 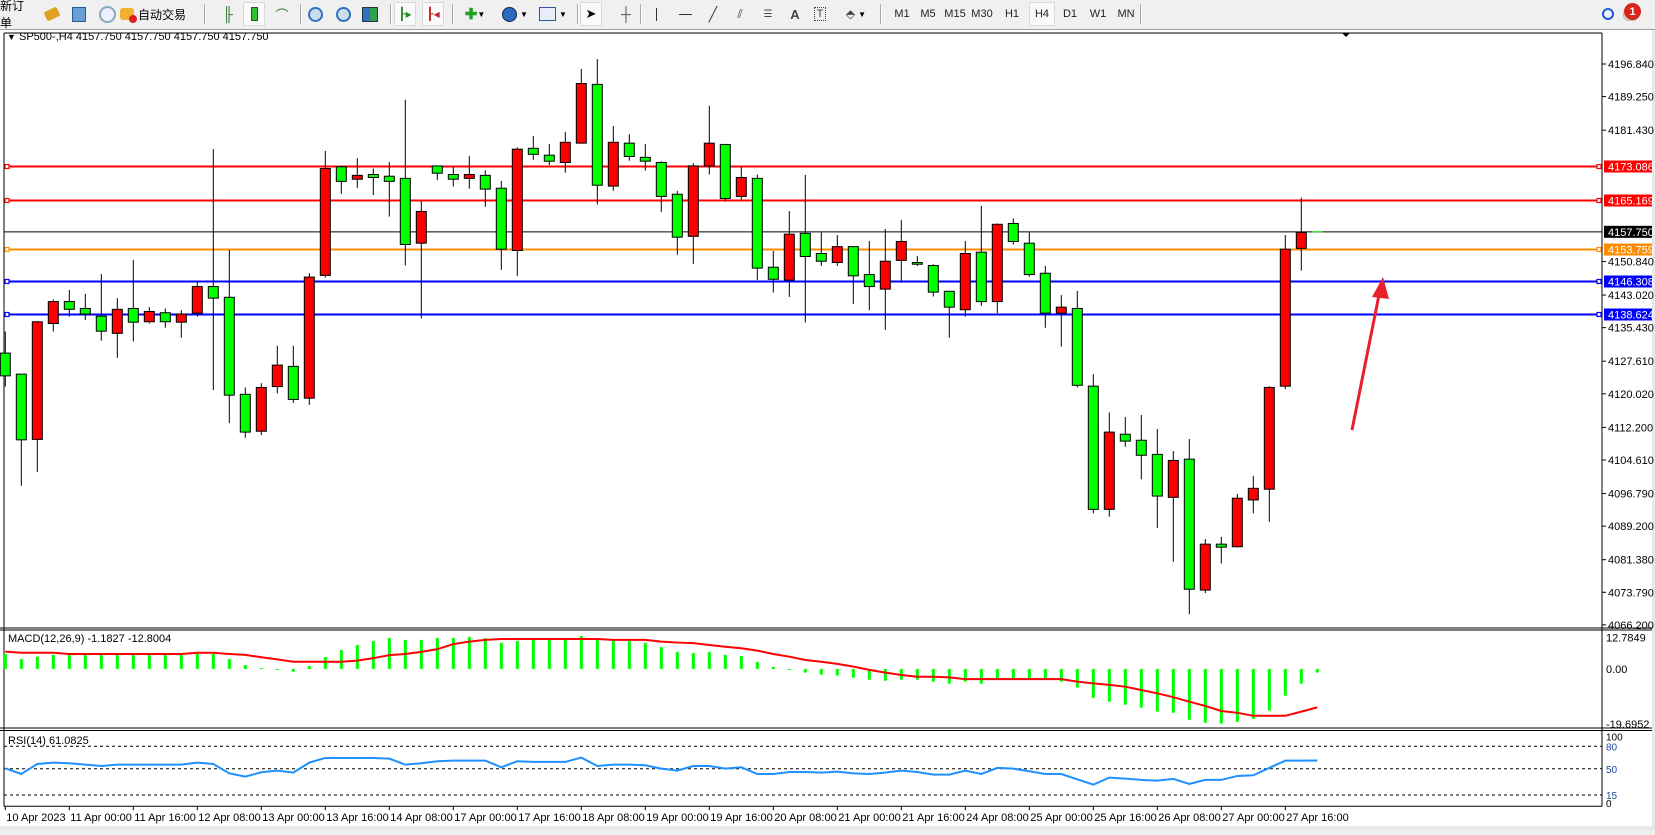 What do you see at coordinates (928, 14) in the screenshot?
I see `timeframe-m5-button: M5` at bounding box center [928, 14].